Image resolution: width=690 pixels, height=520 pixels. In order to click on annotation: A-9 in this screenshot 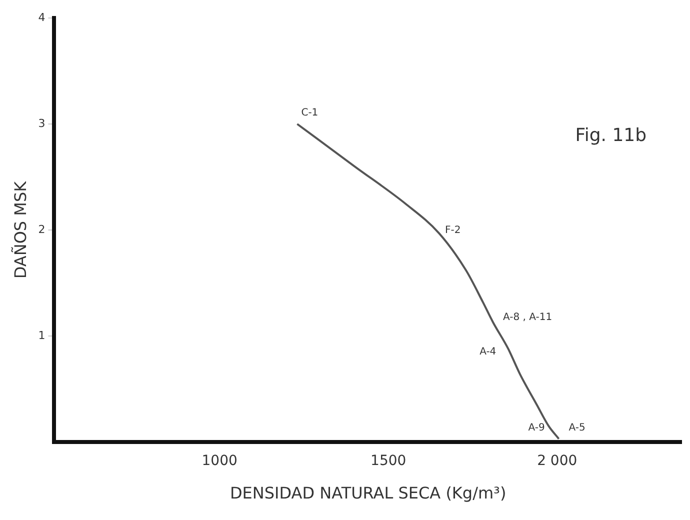, I will do `click(536, 428)`.